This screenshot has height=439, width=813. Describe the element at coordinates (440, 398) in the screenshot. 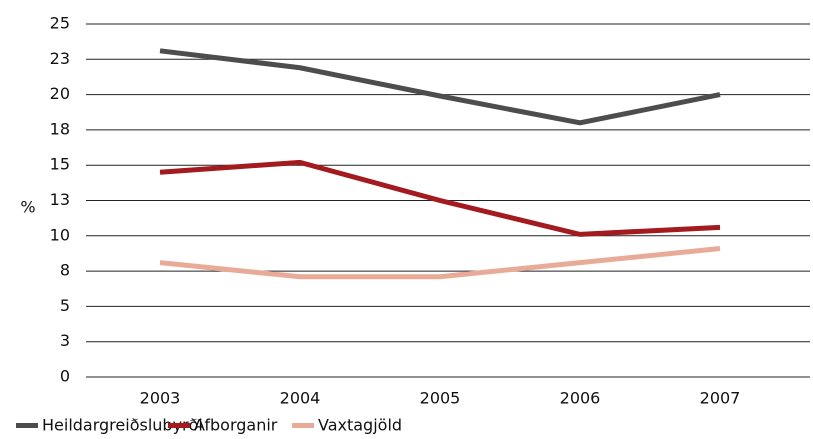

I see `x-tick-label: 2005` at that location.